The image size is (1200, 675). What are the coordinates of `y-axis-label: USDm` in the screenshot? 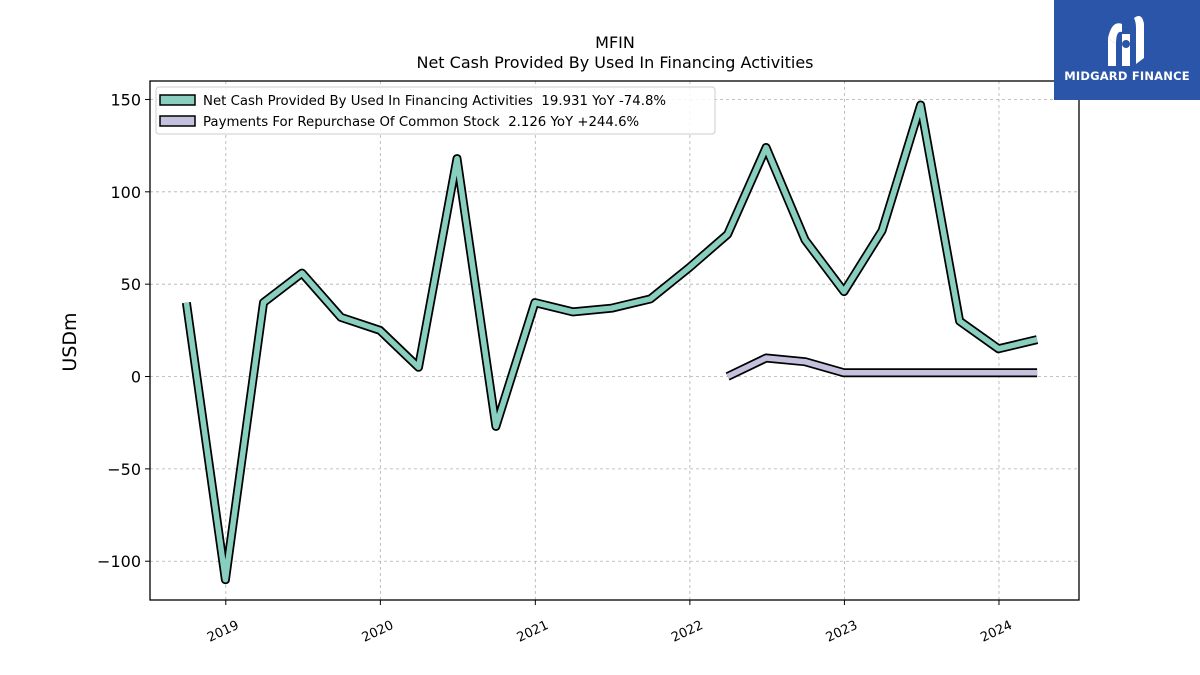 It's located at (70, 341).